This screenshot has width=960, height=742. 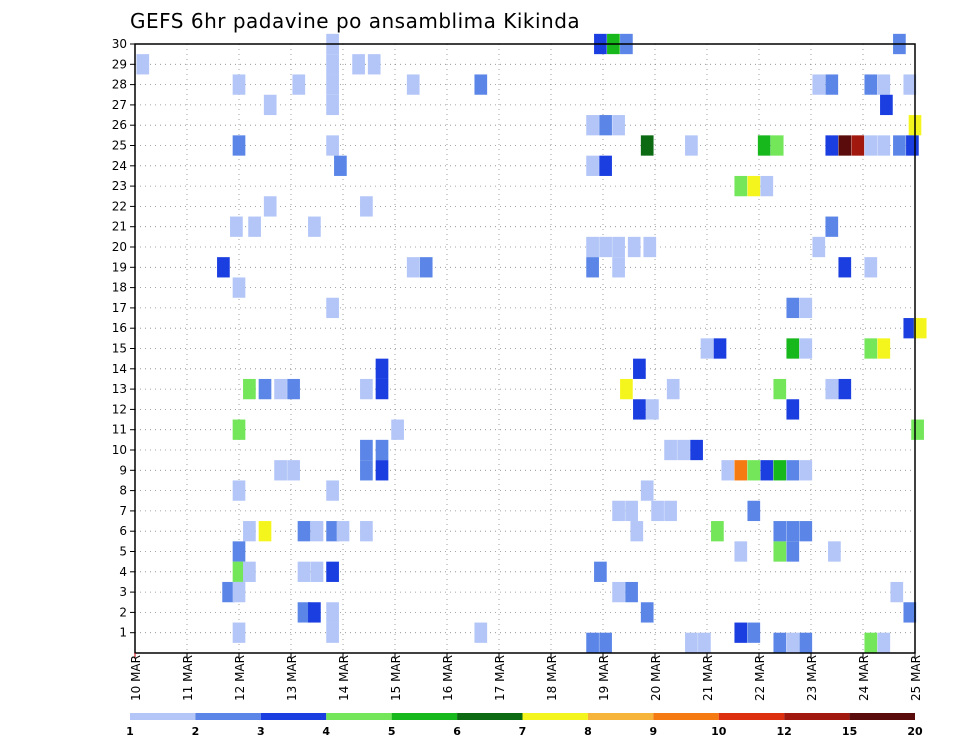 I want to click on x-tick-label: 20 MAR, so click(x=656, y=678).